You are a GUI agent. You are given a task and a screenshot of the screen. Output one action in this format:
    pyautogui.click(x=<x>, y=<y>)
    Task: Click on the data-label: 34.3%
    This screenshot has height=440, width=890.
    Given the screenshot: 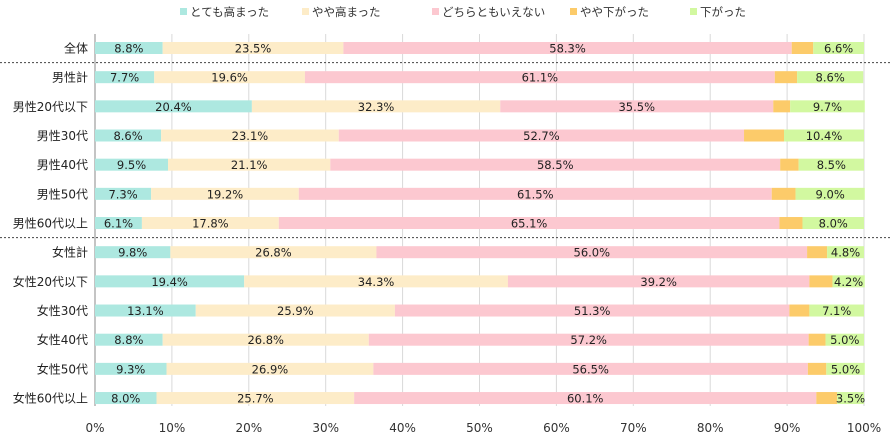 What is the action you would take?
    pyautogui.click(x=376, y=282)
    